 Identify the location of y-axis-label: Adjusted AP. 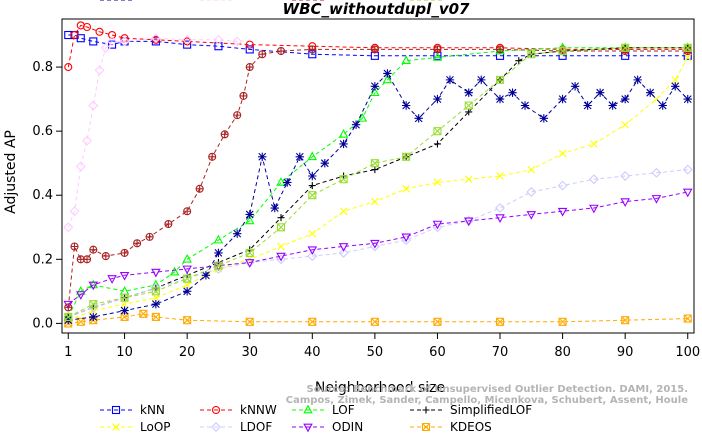
(11, 172).